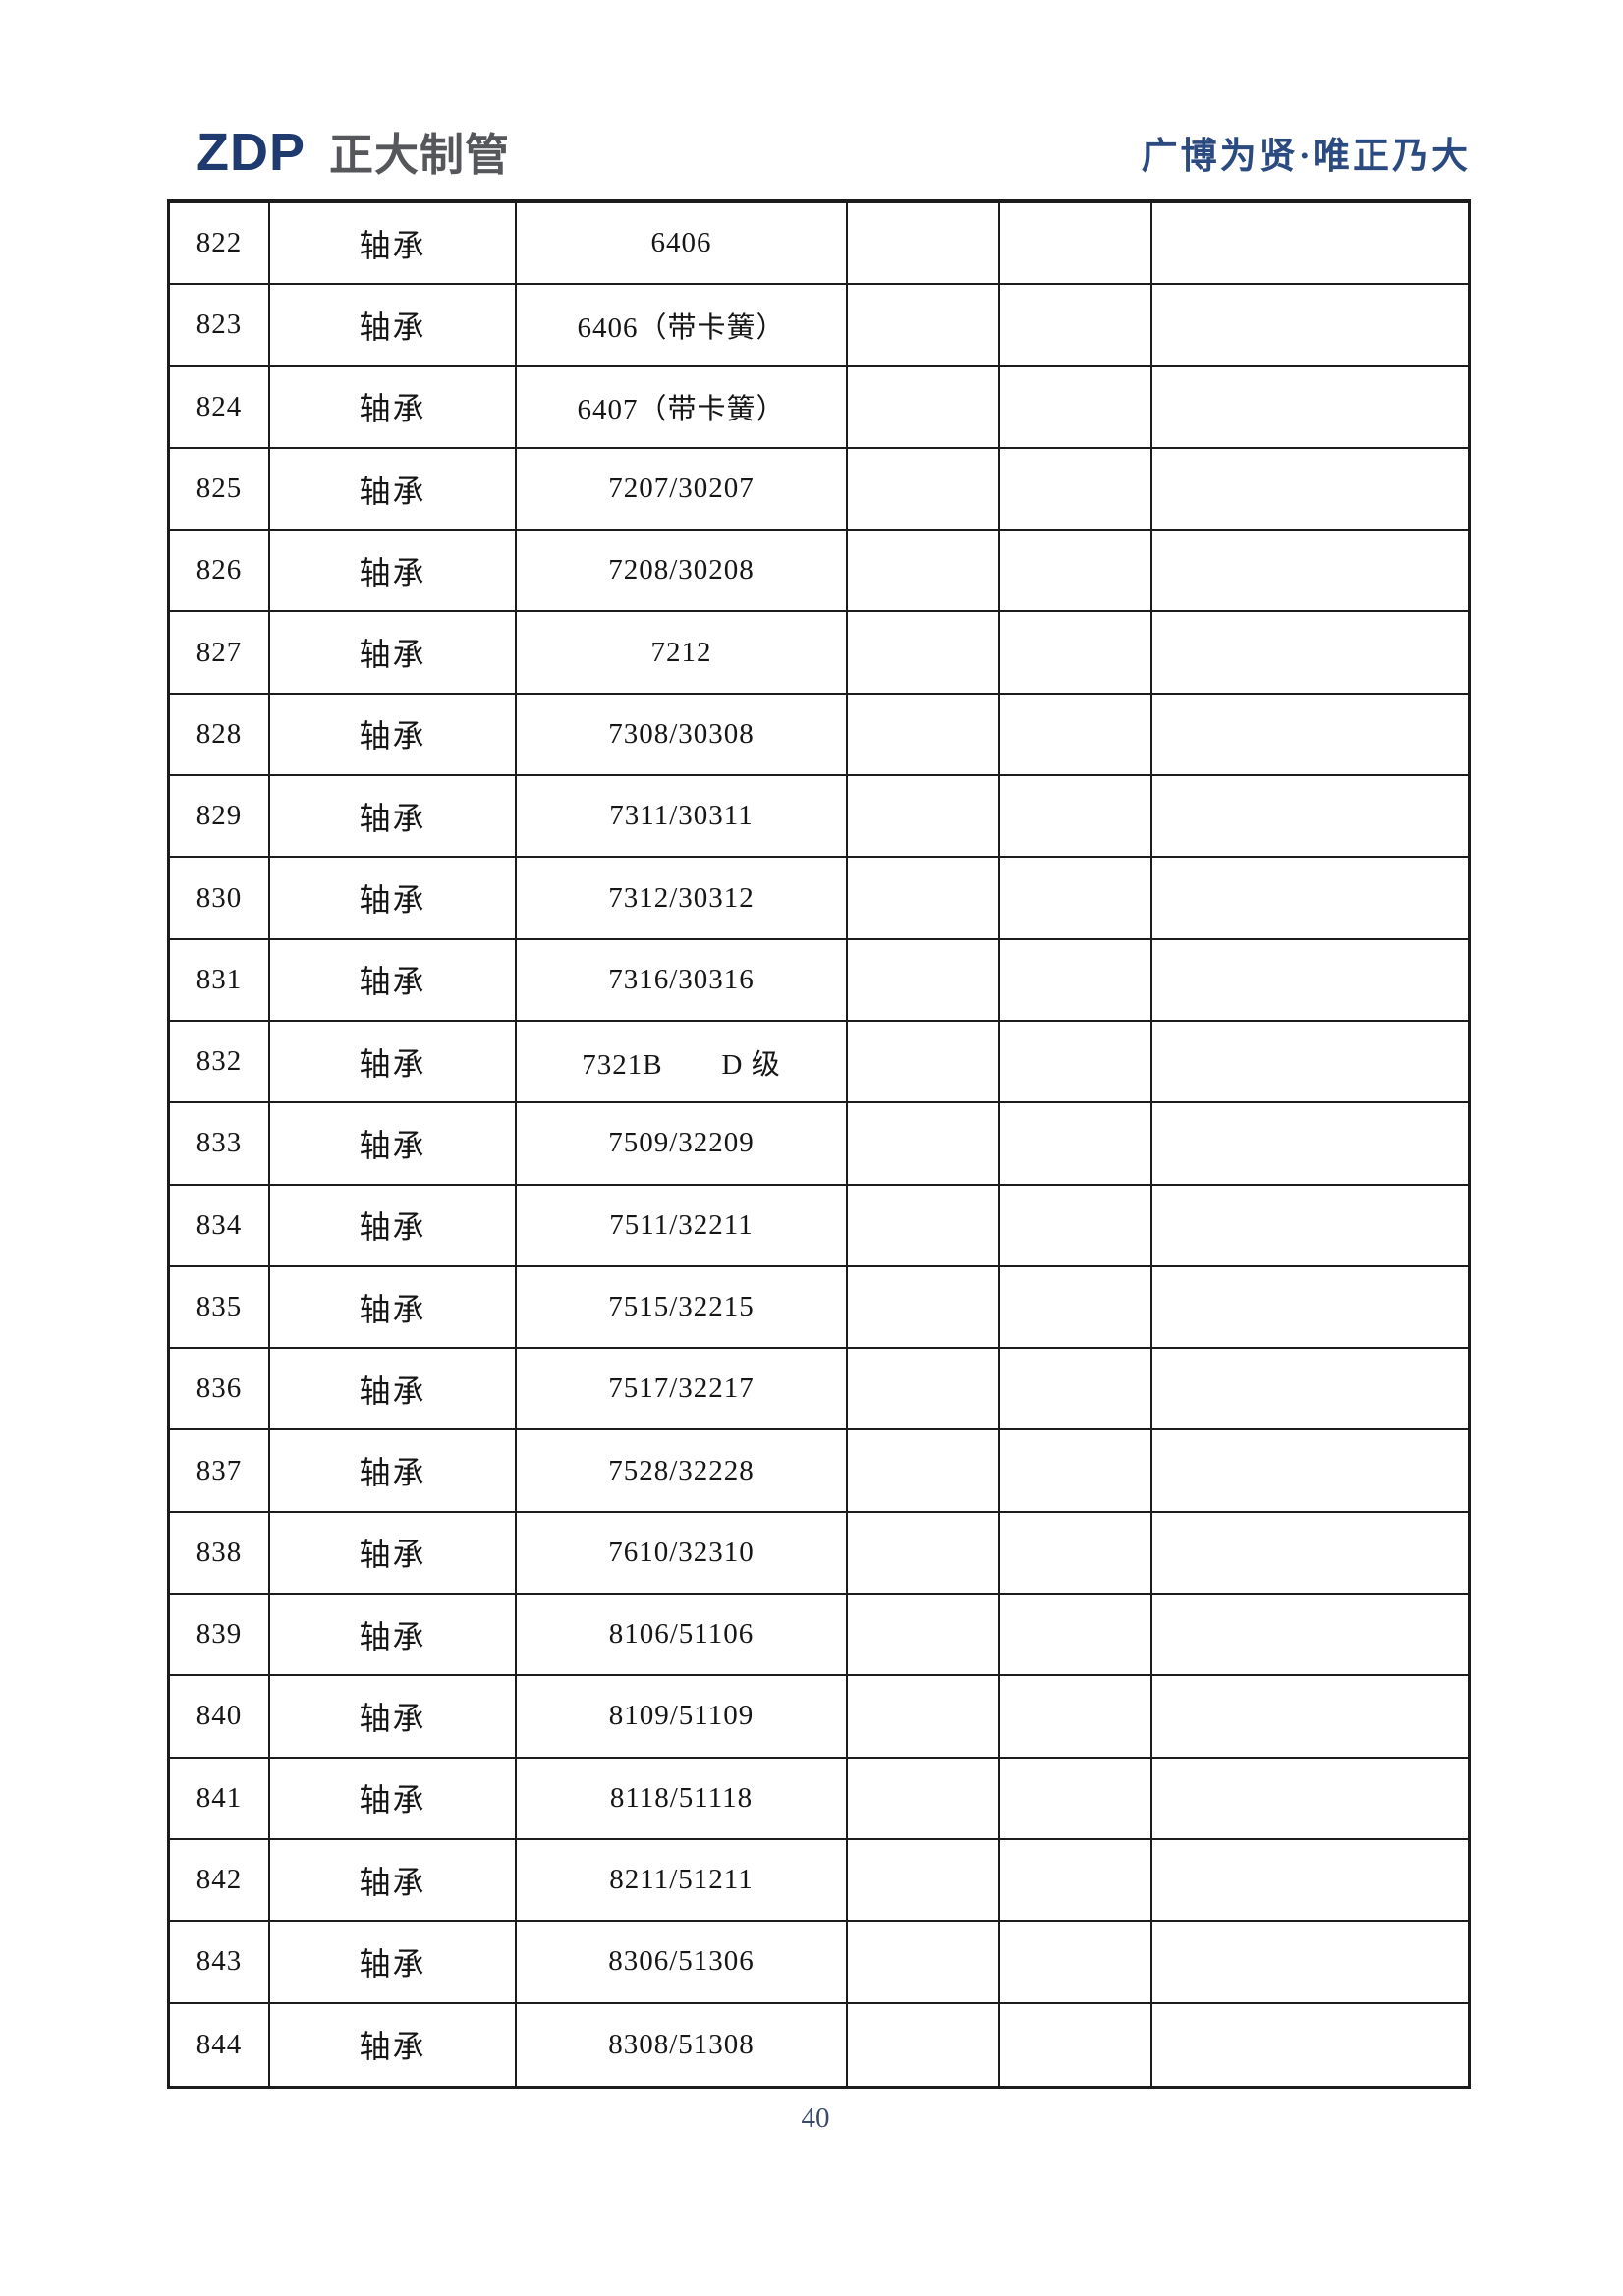 The image size is (1623, 2296). I want to click on cell-row-number: 833, so click(220, 1144).